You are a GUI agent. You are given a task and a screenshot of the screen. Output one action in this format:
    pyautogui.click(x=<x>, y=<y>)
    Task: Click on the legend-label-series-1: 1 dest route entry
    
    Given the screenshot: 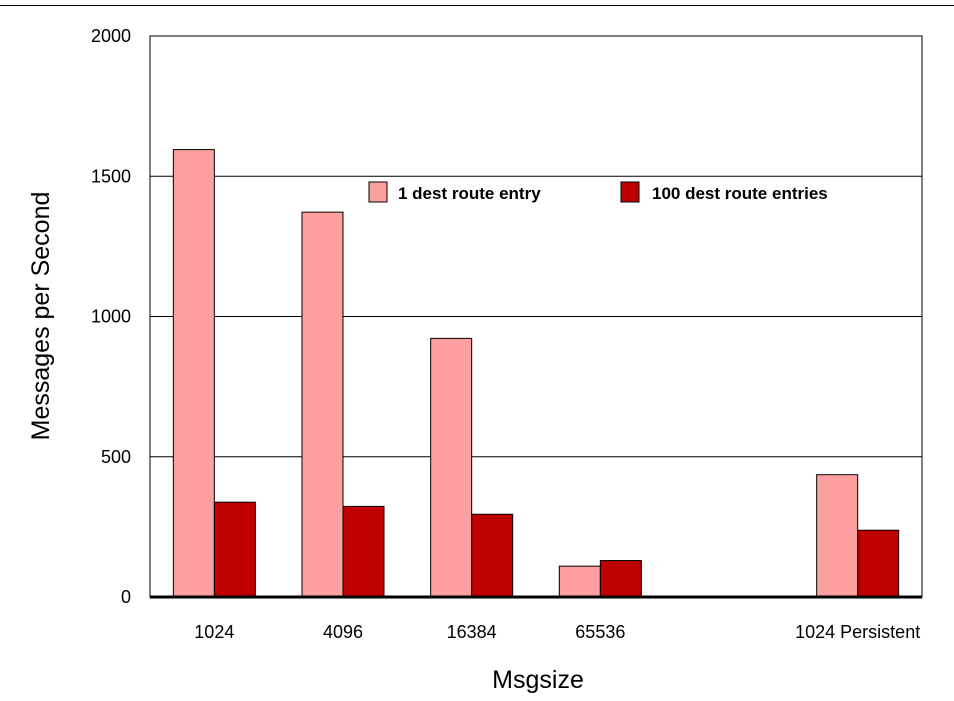 What is the action you would take?
    pyautogui.click(x=469, y=193)
    